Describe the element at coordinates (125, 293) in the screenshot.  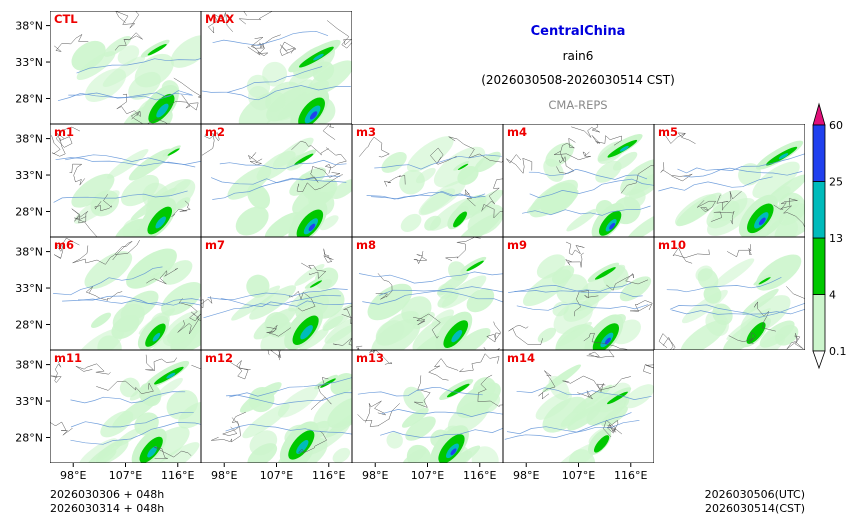
I see `panel-m6: m6` at that location.